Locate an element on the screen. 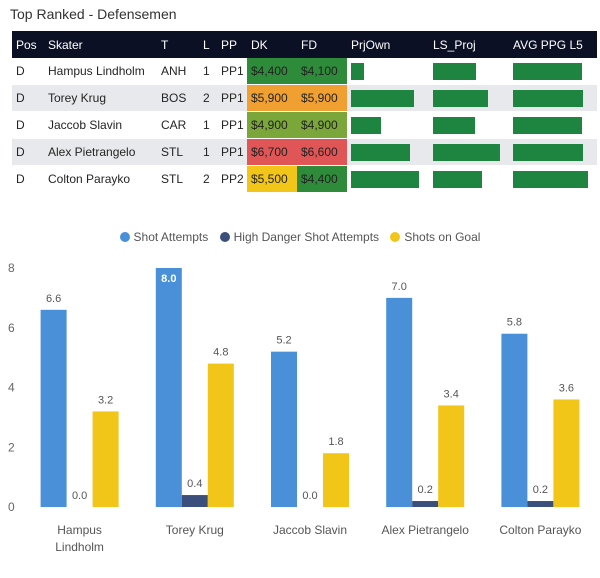 The height and width of the screenshot is (578, 600). table-row: D Colton Parayko STL 2 PP2 $5,500 $4,400 is located at coordinates (304, 179).